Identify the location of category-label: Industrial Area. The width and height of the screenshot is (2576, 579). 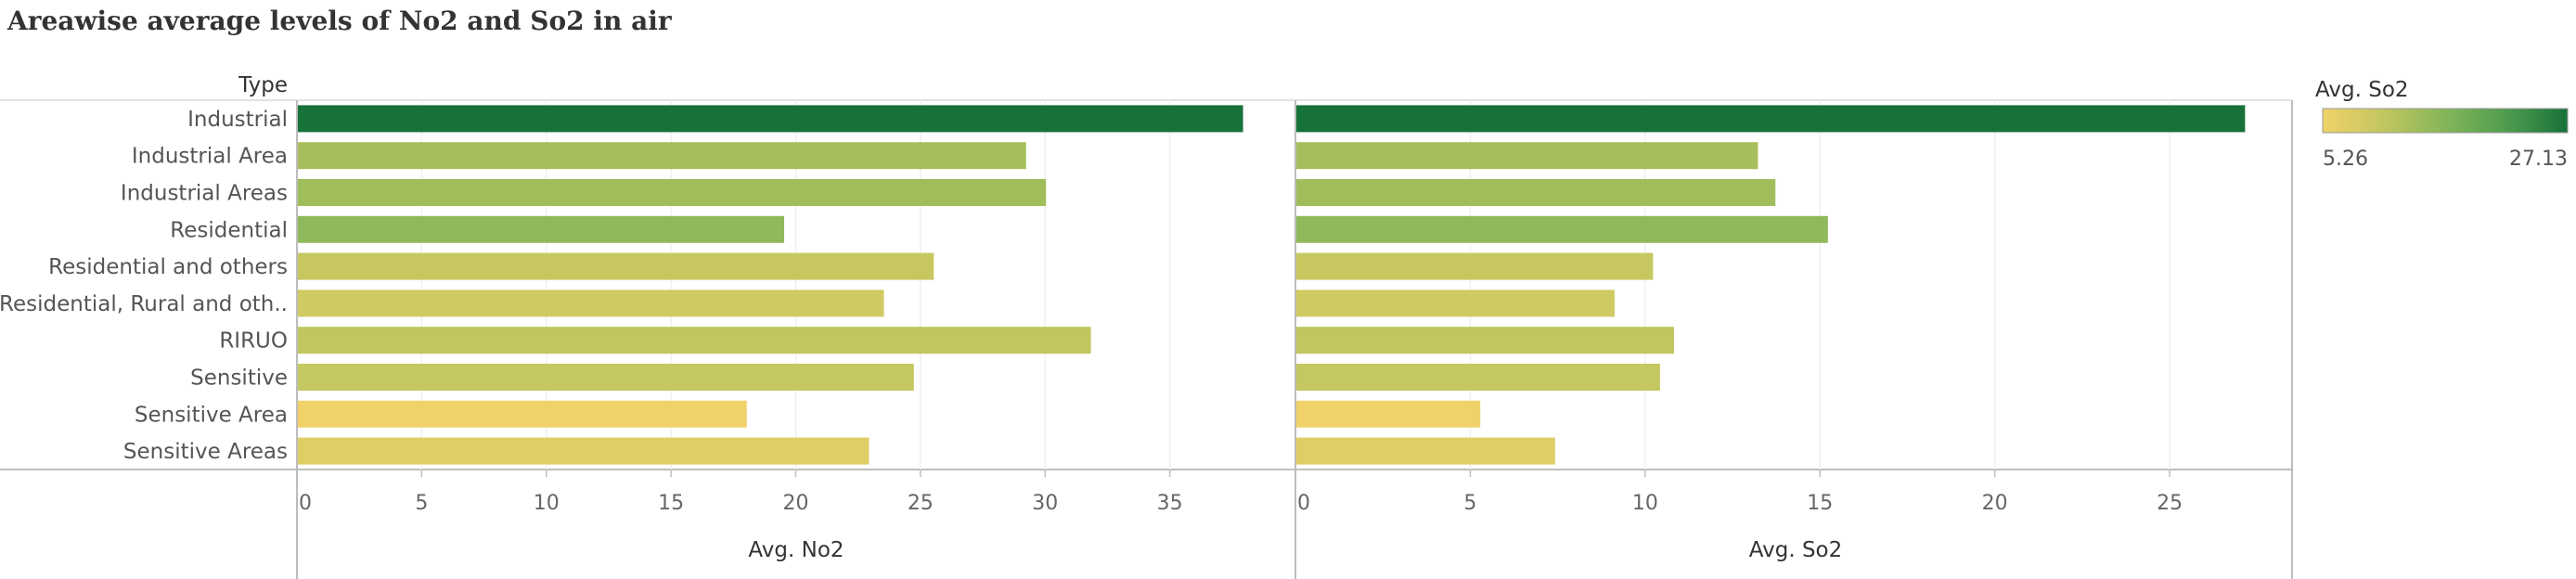
(210, 157).